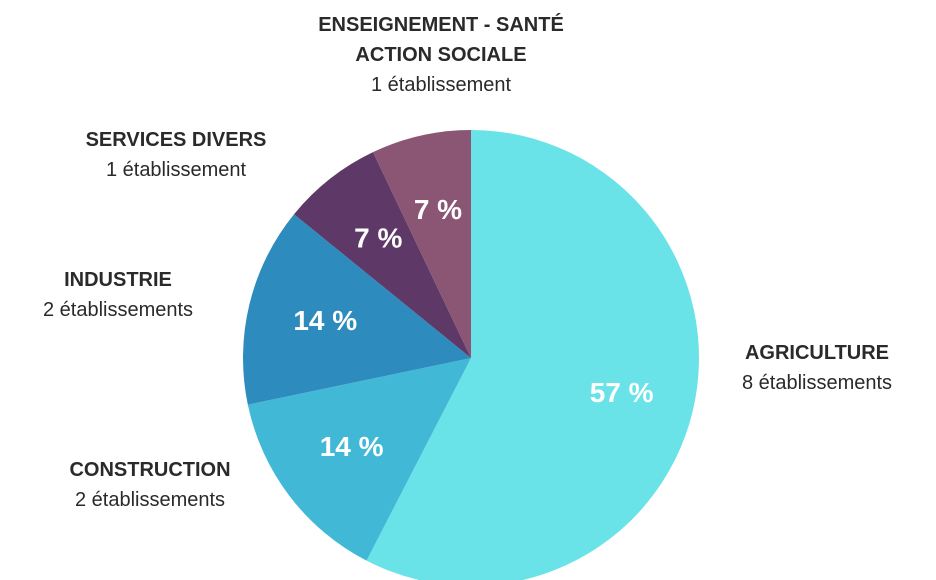 The height and width of the screenshot is (580, 936). I want to click on category-name: SERVICES DIVERS, so click(176, 140).